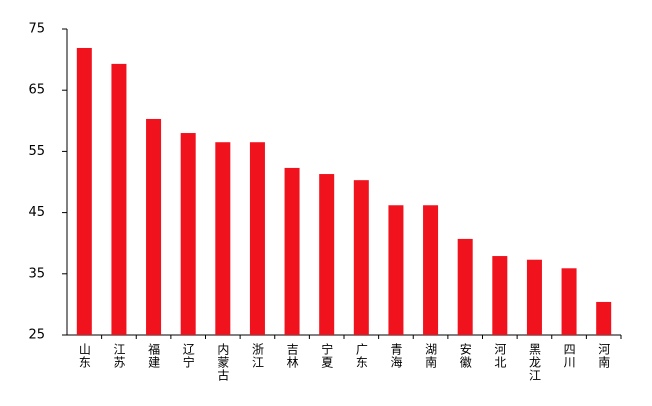 The image size is (652, 406). What do you see at coordinates (604, 356) in the screenshot?
I see `x-tick-label: 河南` at bounding box center [604, 356].